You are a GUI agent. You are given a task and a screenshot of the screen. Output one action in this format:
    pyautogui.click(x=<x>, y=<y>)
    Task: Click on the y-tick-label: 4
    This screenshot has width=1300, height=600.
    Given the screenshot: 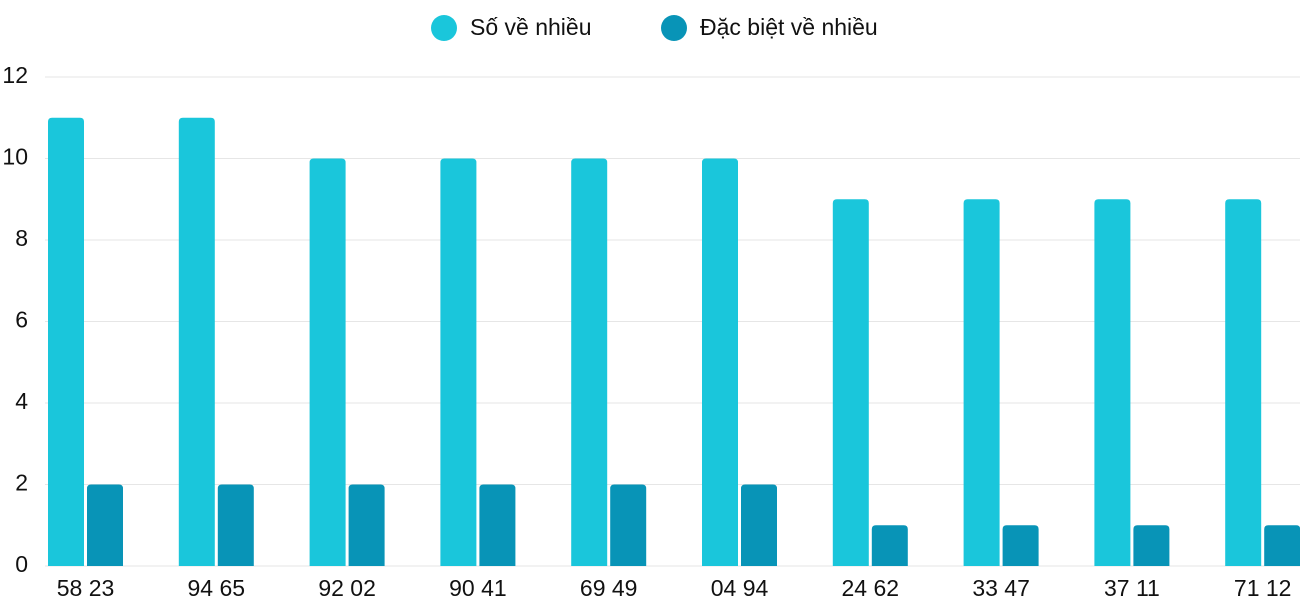 What is the action you would take?
    pyautogui.click(x=21, y=401)
    